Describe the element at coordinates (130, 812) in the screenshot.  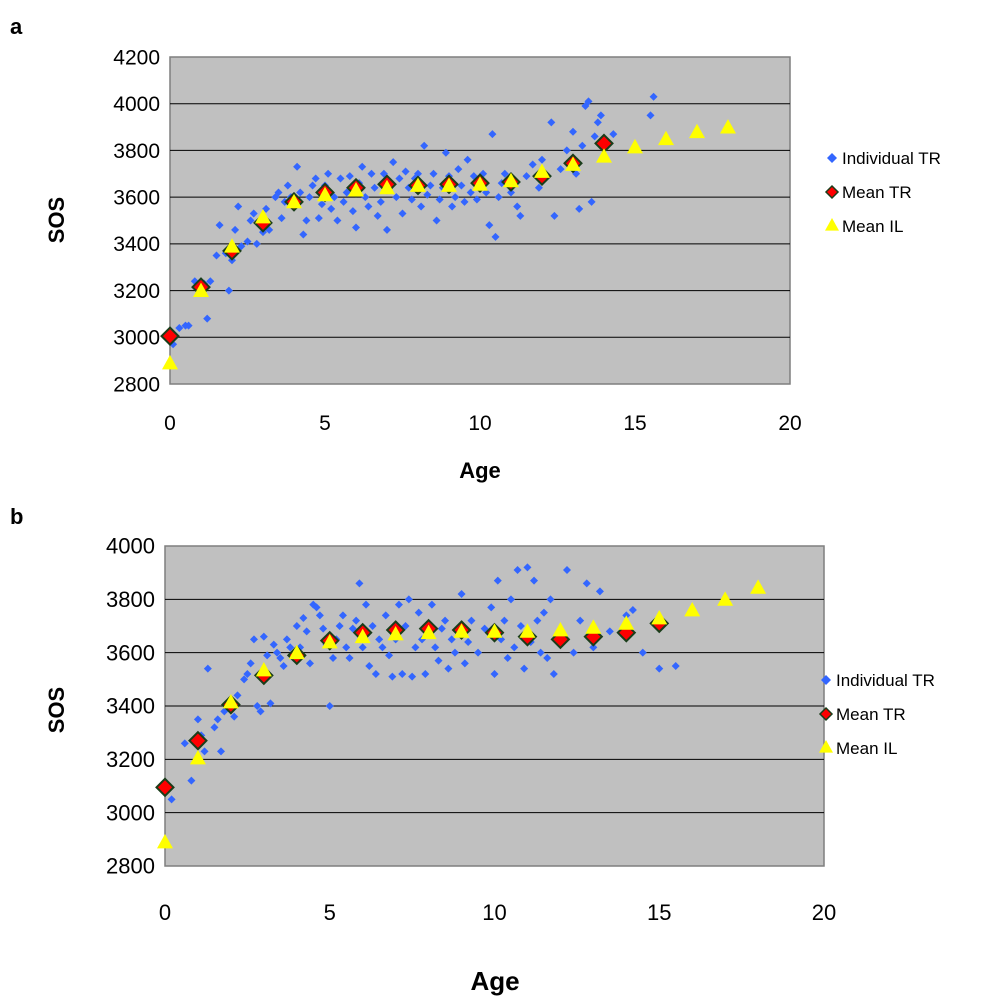
I see `y-tick-label: 3000` at that location.